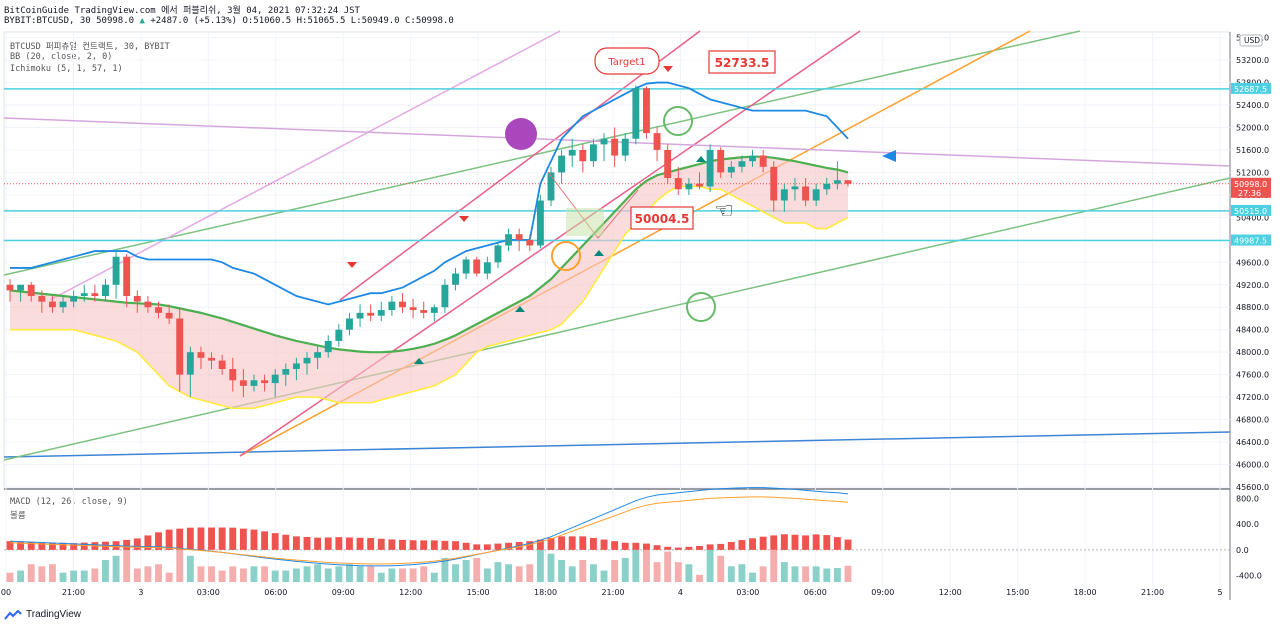 The height and width of the screenshot is (628, 1280). I want to click on price-badge-label: 50515.0, so click(1250, 211).